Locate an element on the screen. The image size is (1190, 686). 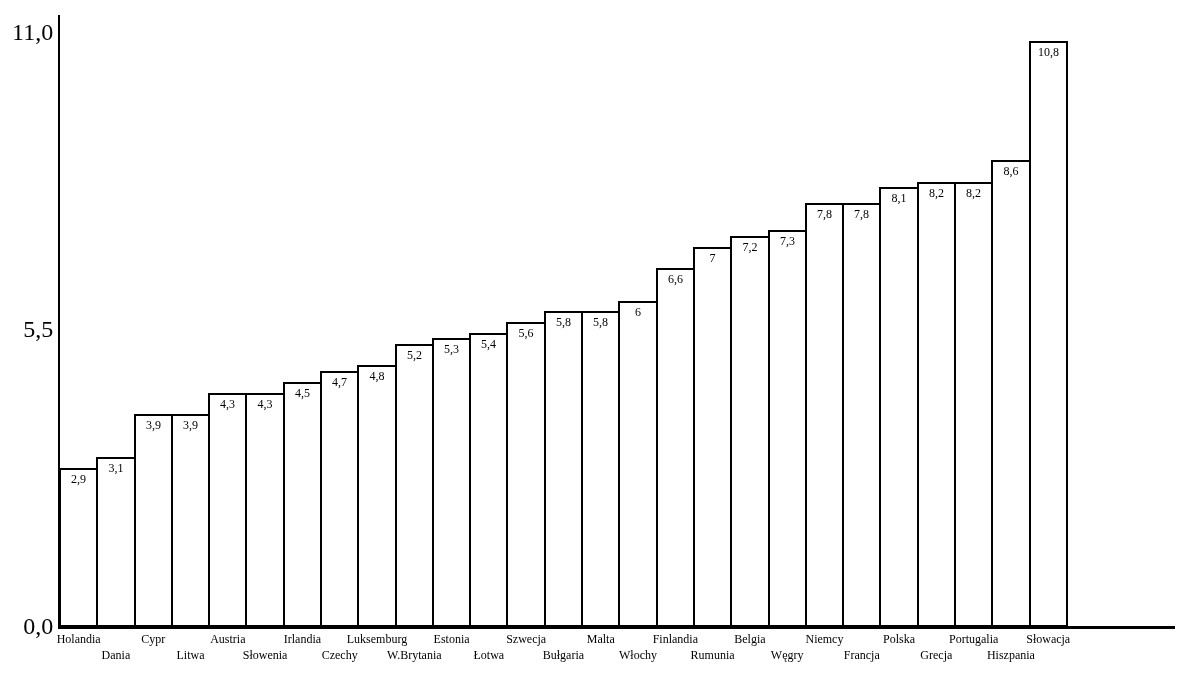
data-label: 6 is located at coordinates (638, 312).